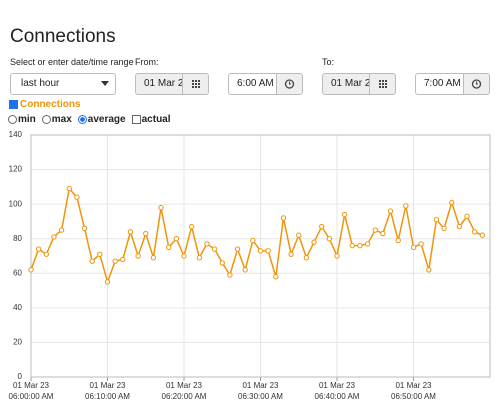  I want to click on calendar-icon, so click(383, 84).